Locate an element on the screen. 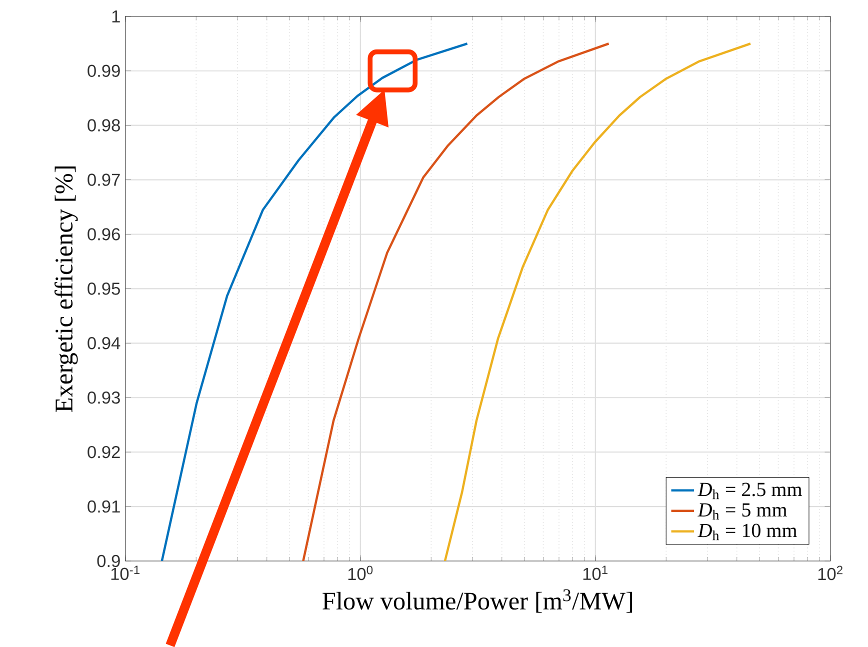  x-tick-label: 10$^{-1}$ is located at coordinates (125, 573).